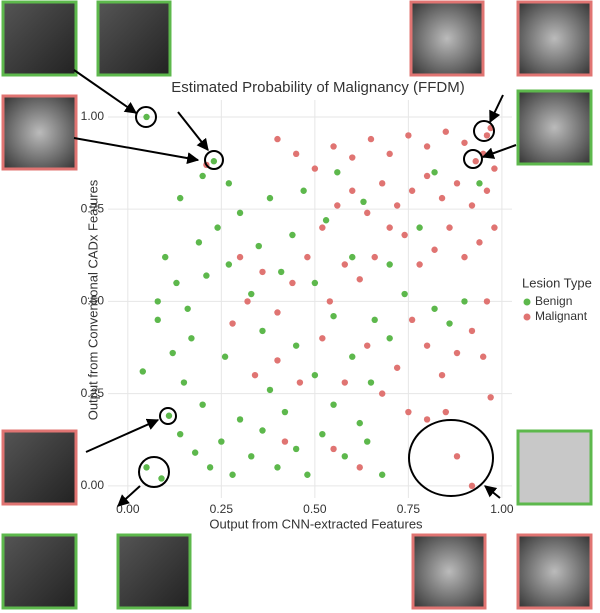 This screenshot has width=600, height=613. What do you see at coordinates (105, 91) in the screenshot?
I see `arrow` at bounding box center [105, 91].